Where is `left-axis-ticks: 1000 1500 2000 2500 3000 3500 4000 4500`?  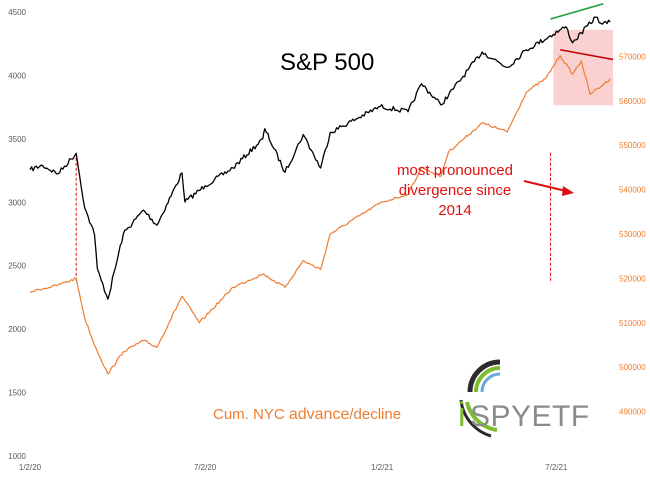
left-axis-ticks: 1000 1500 2000 2500 3000 3500 4000 4500 is located at coordinates (17, 234).